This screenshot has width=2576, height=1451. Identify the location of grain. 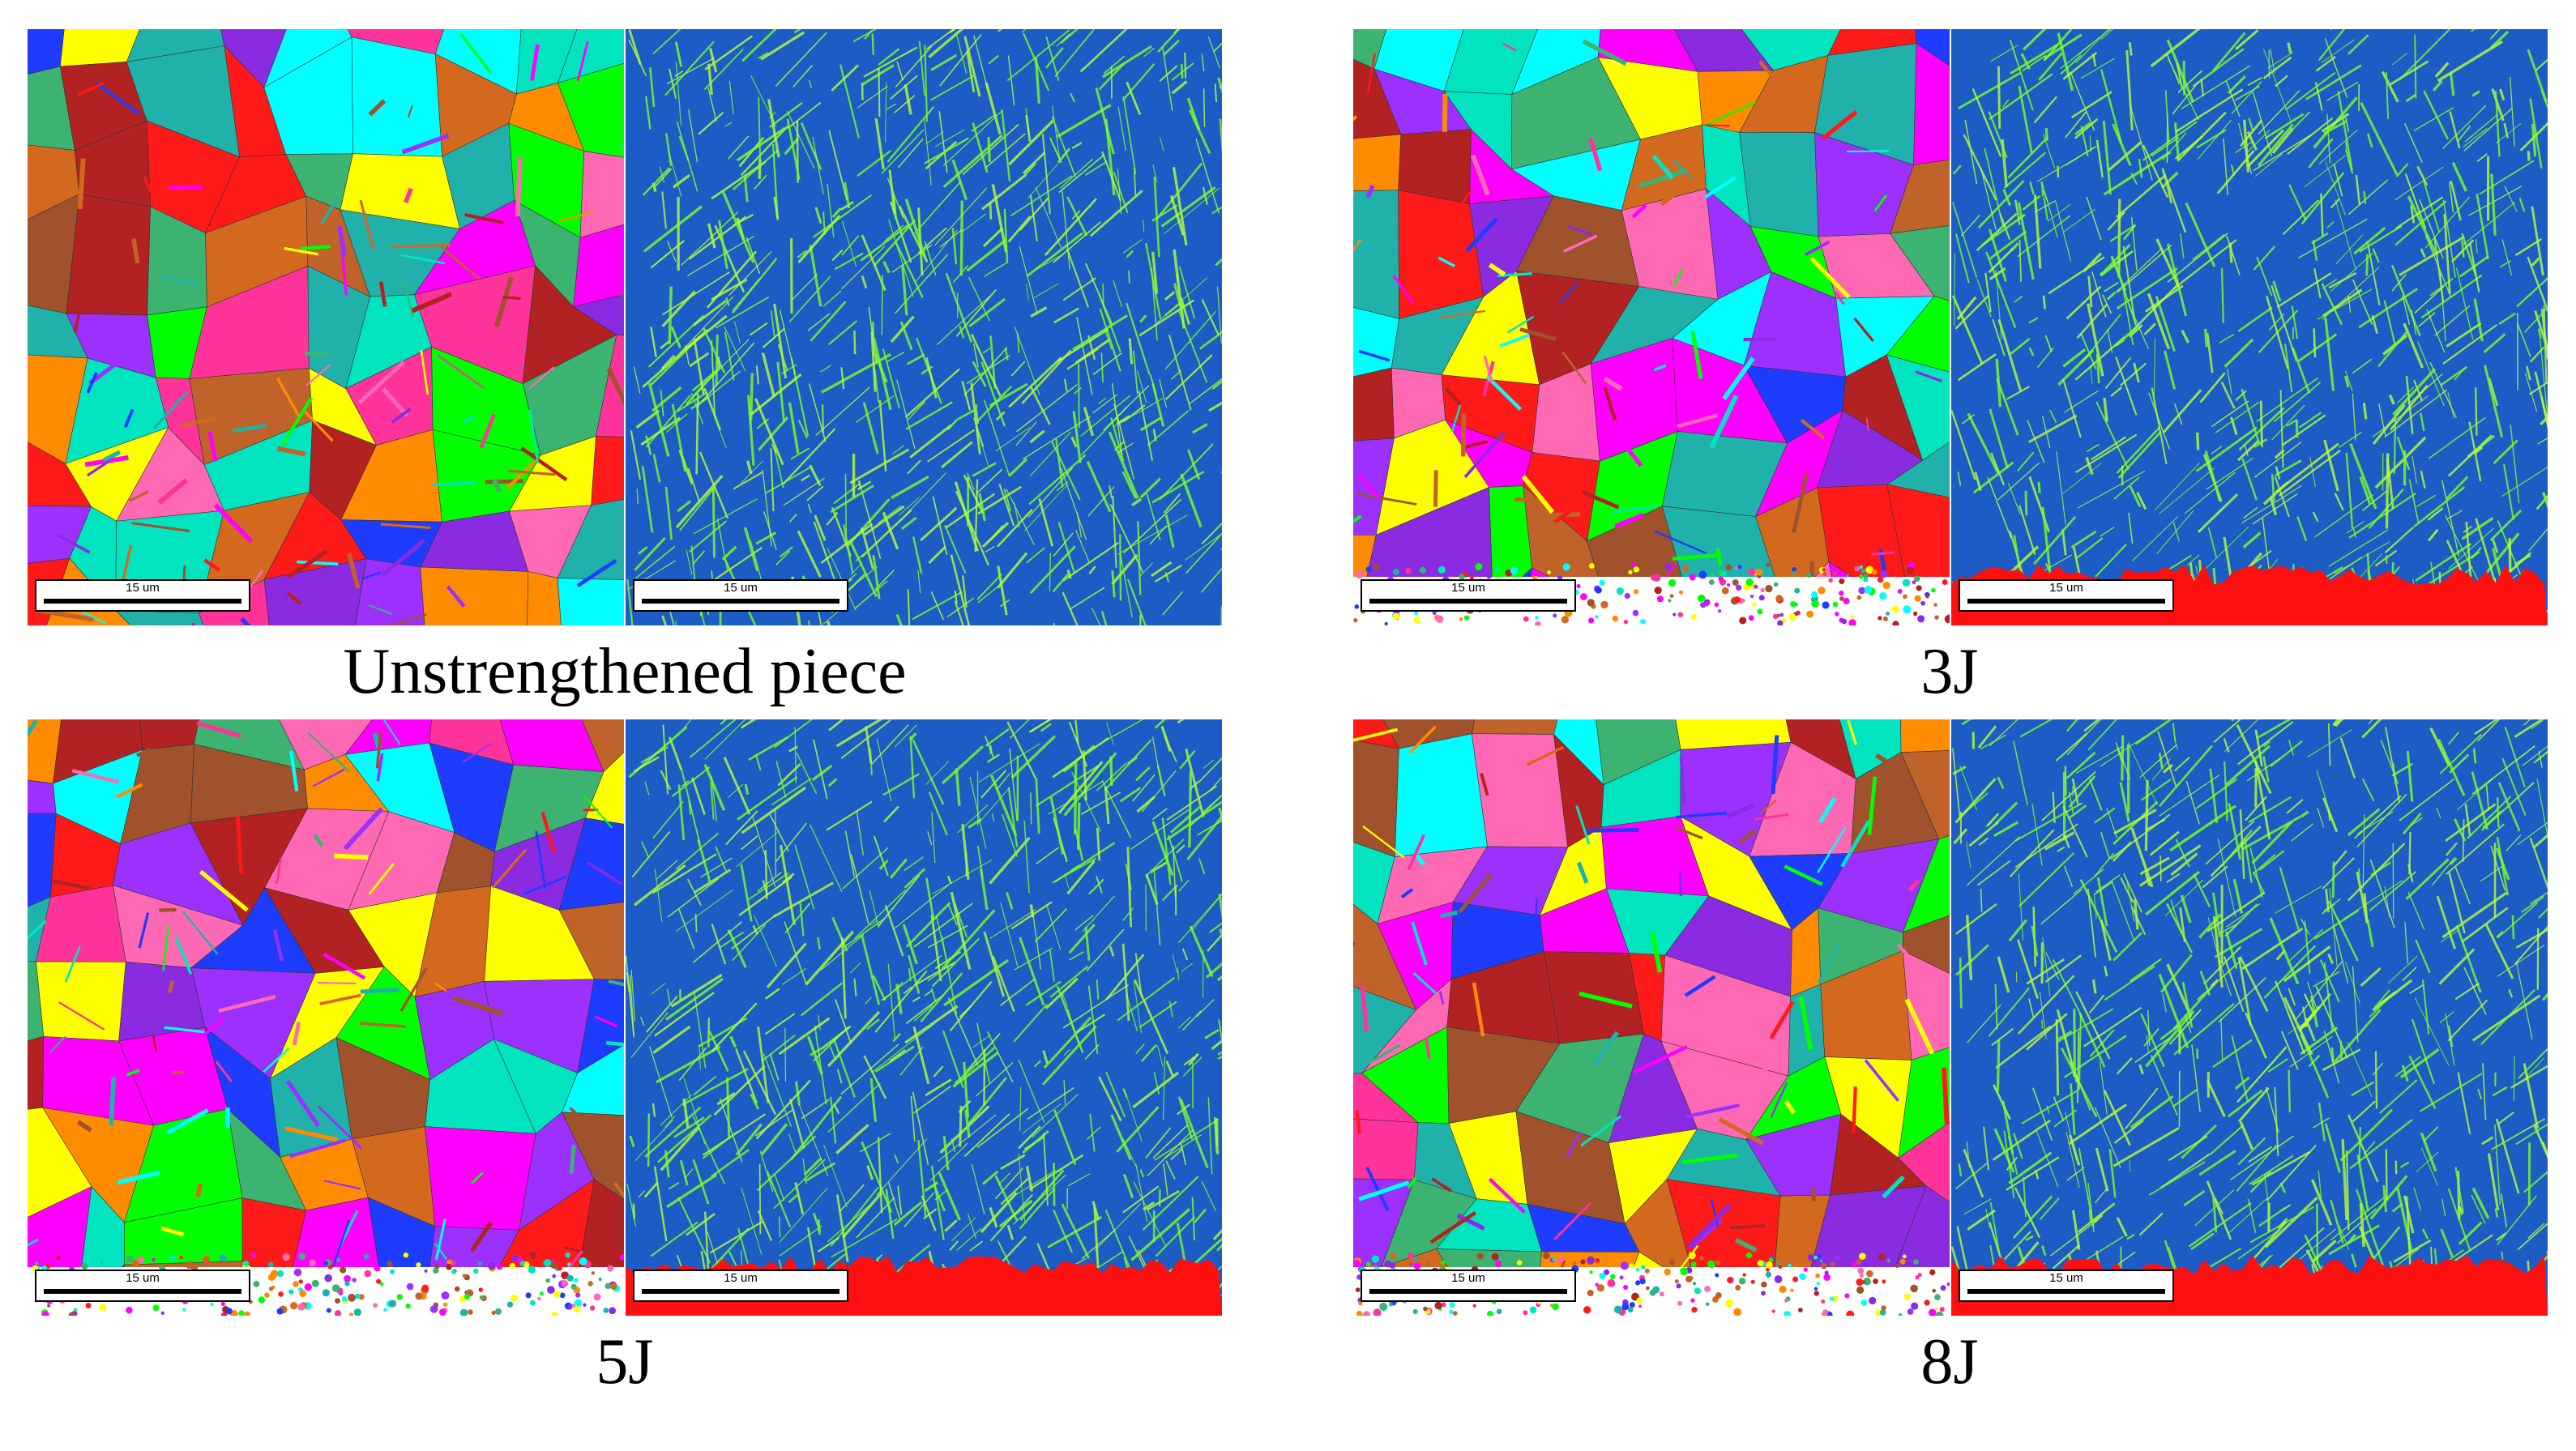
(1924, 1103).